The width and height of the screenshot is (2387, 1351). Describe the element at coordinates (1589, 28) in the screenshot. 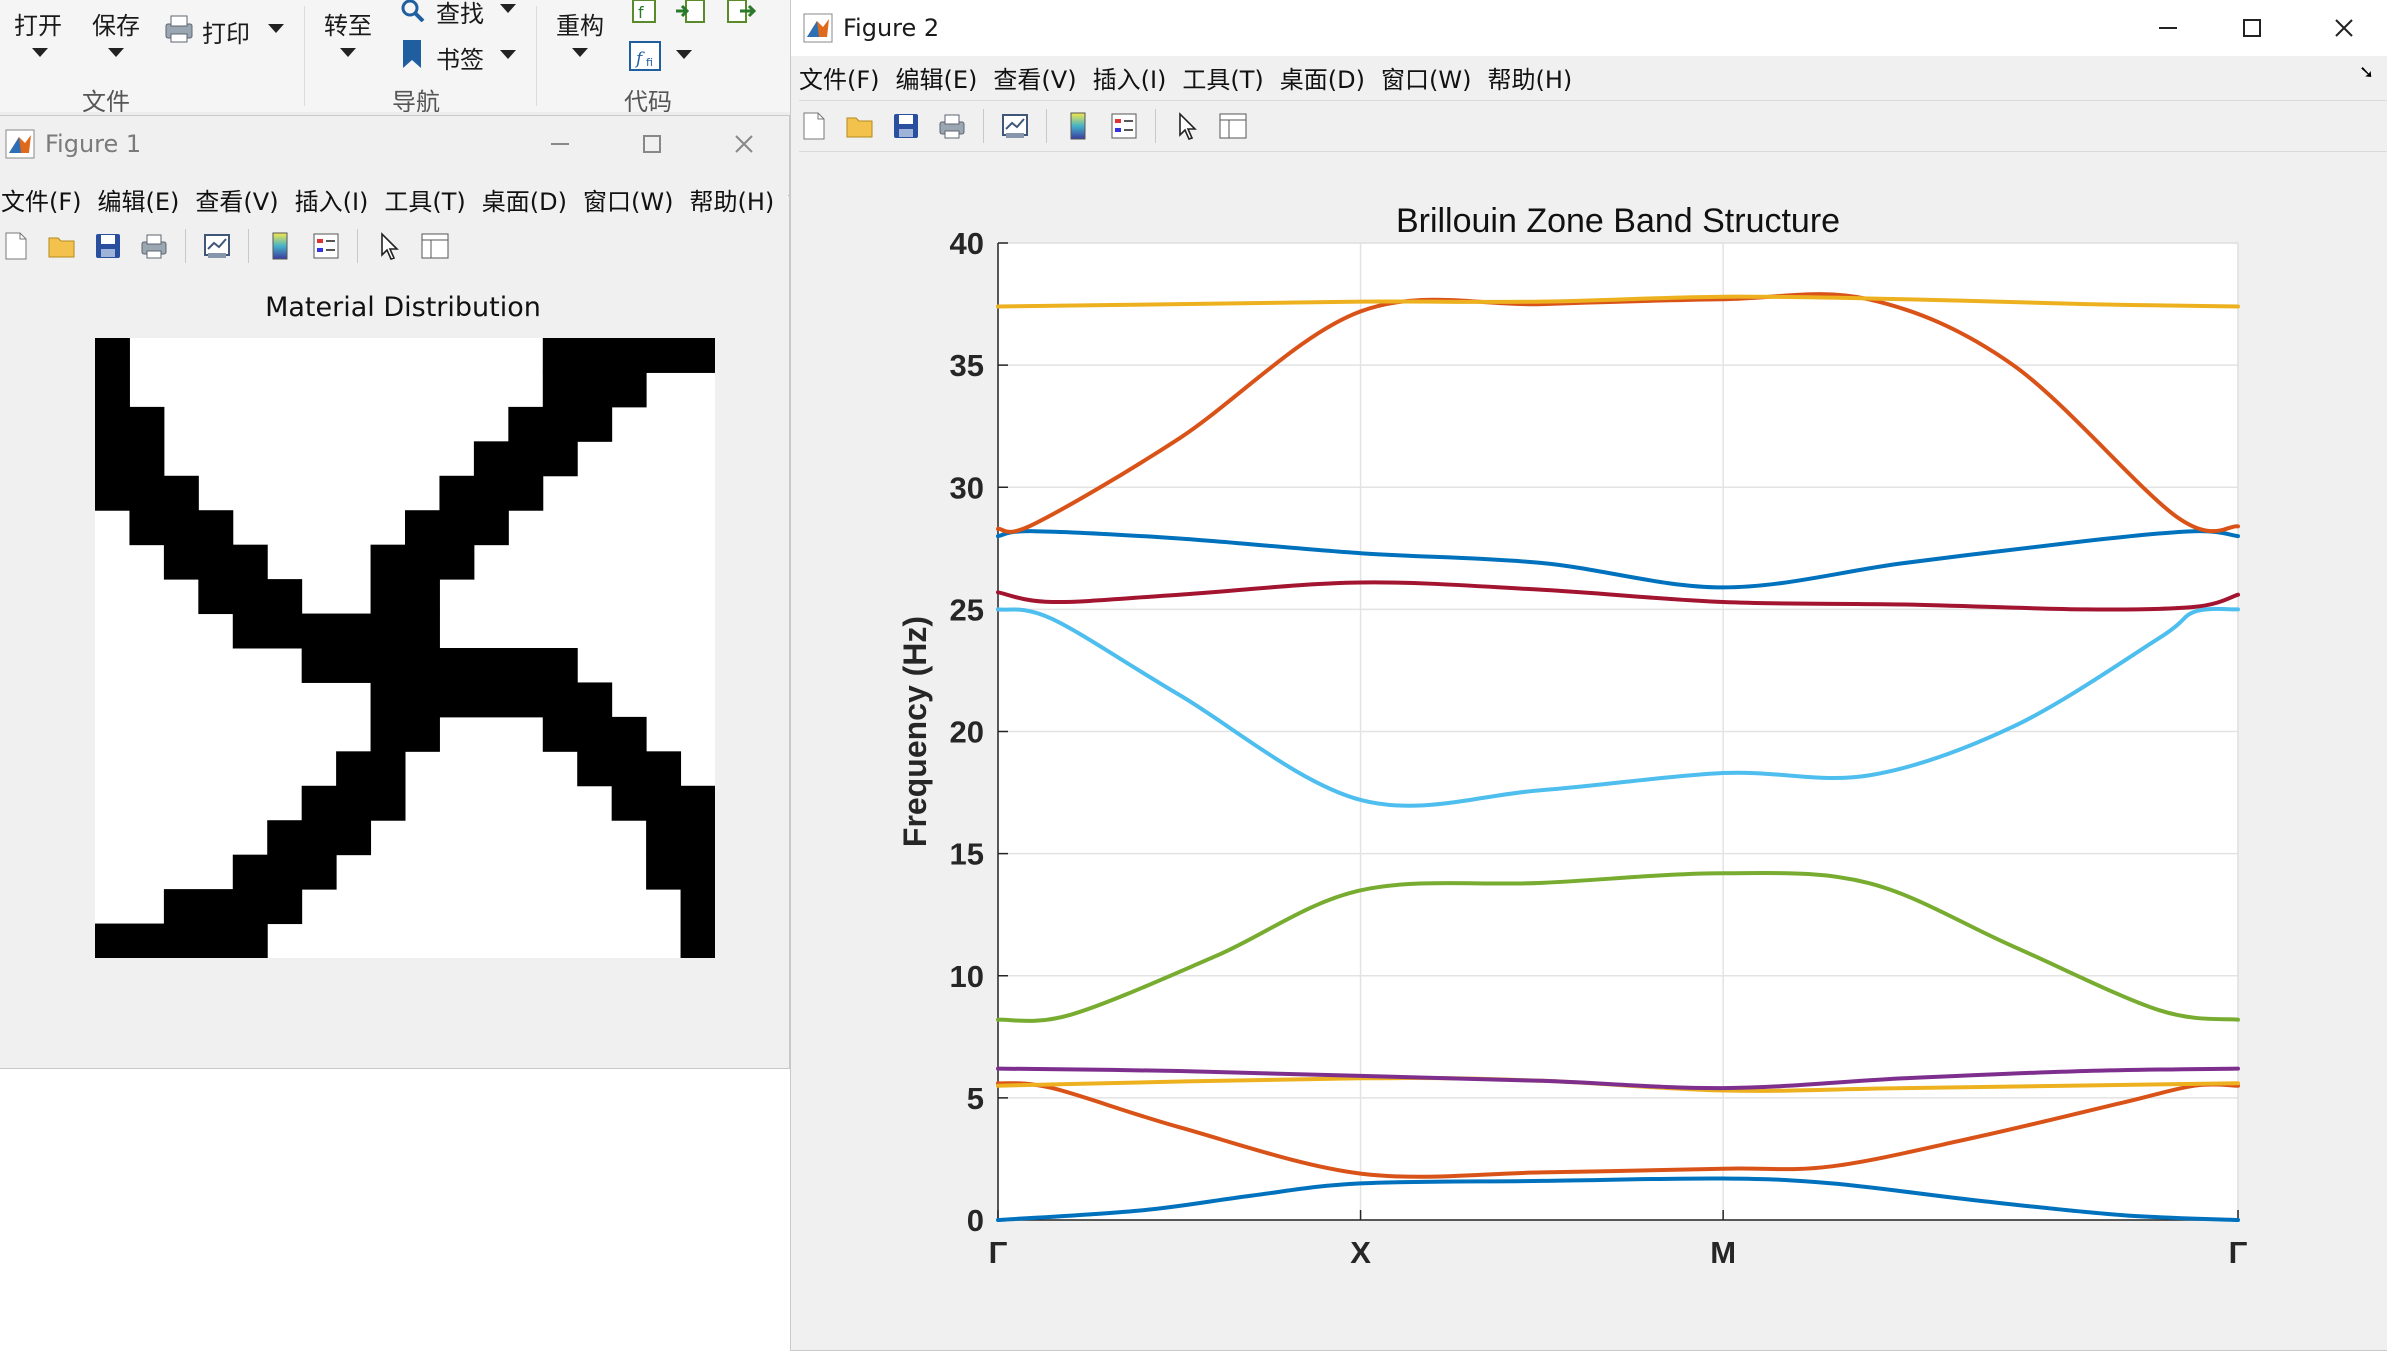

I see `figure-2-titlebar: Figure 2` at that location.